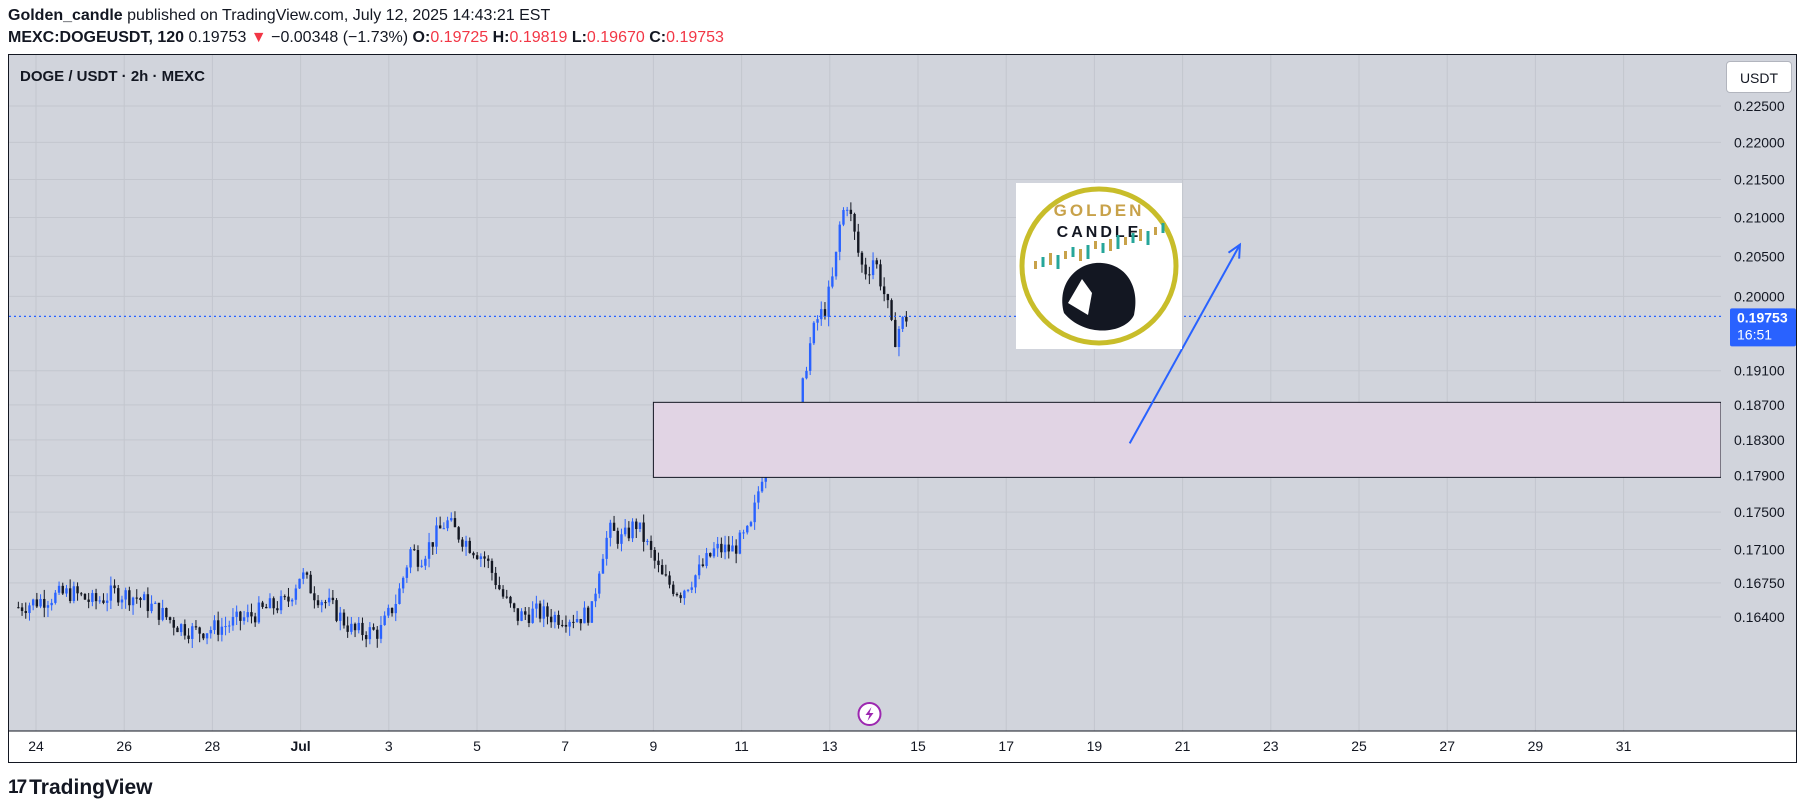 This screenshot has width=1806, height=811. Describe the element at coordinates (1759, 256) in the screenshot. I see `y-tick-4: 0.20500` at that location.